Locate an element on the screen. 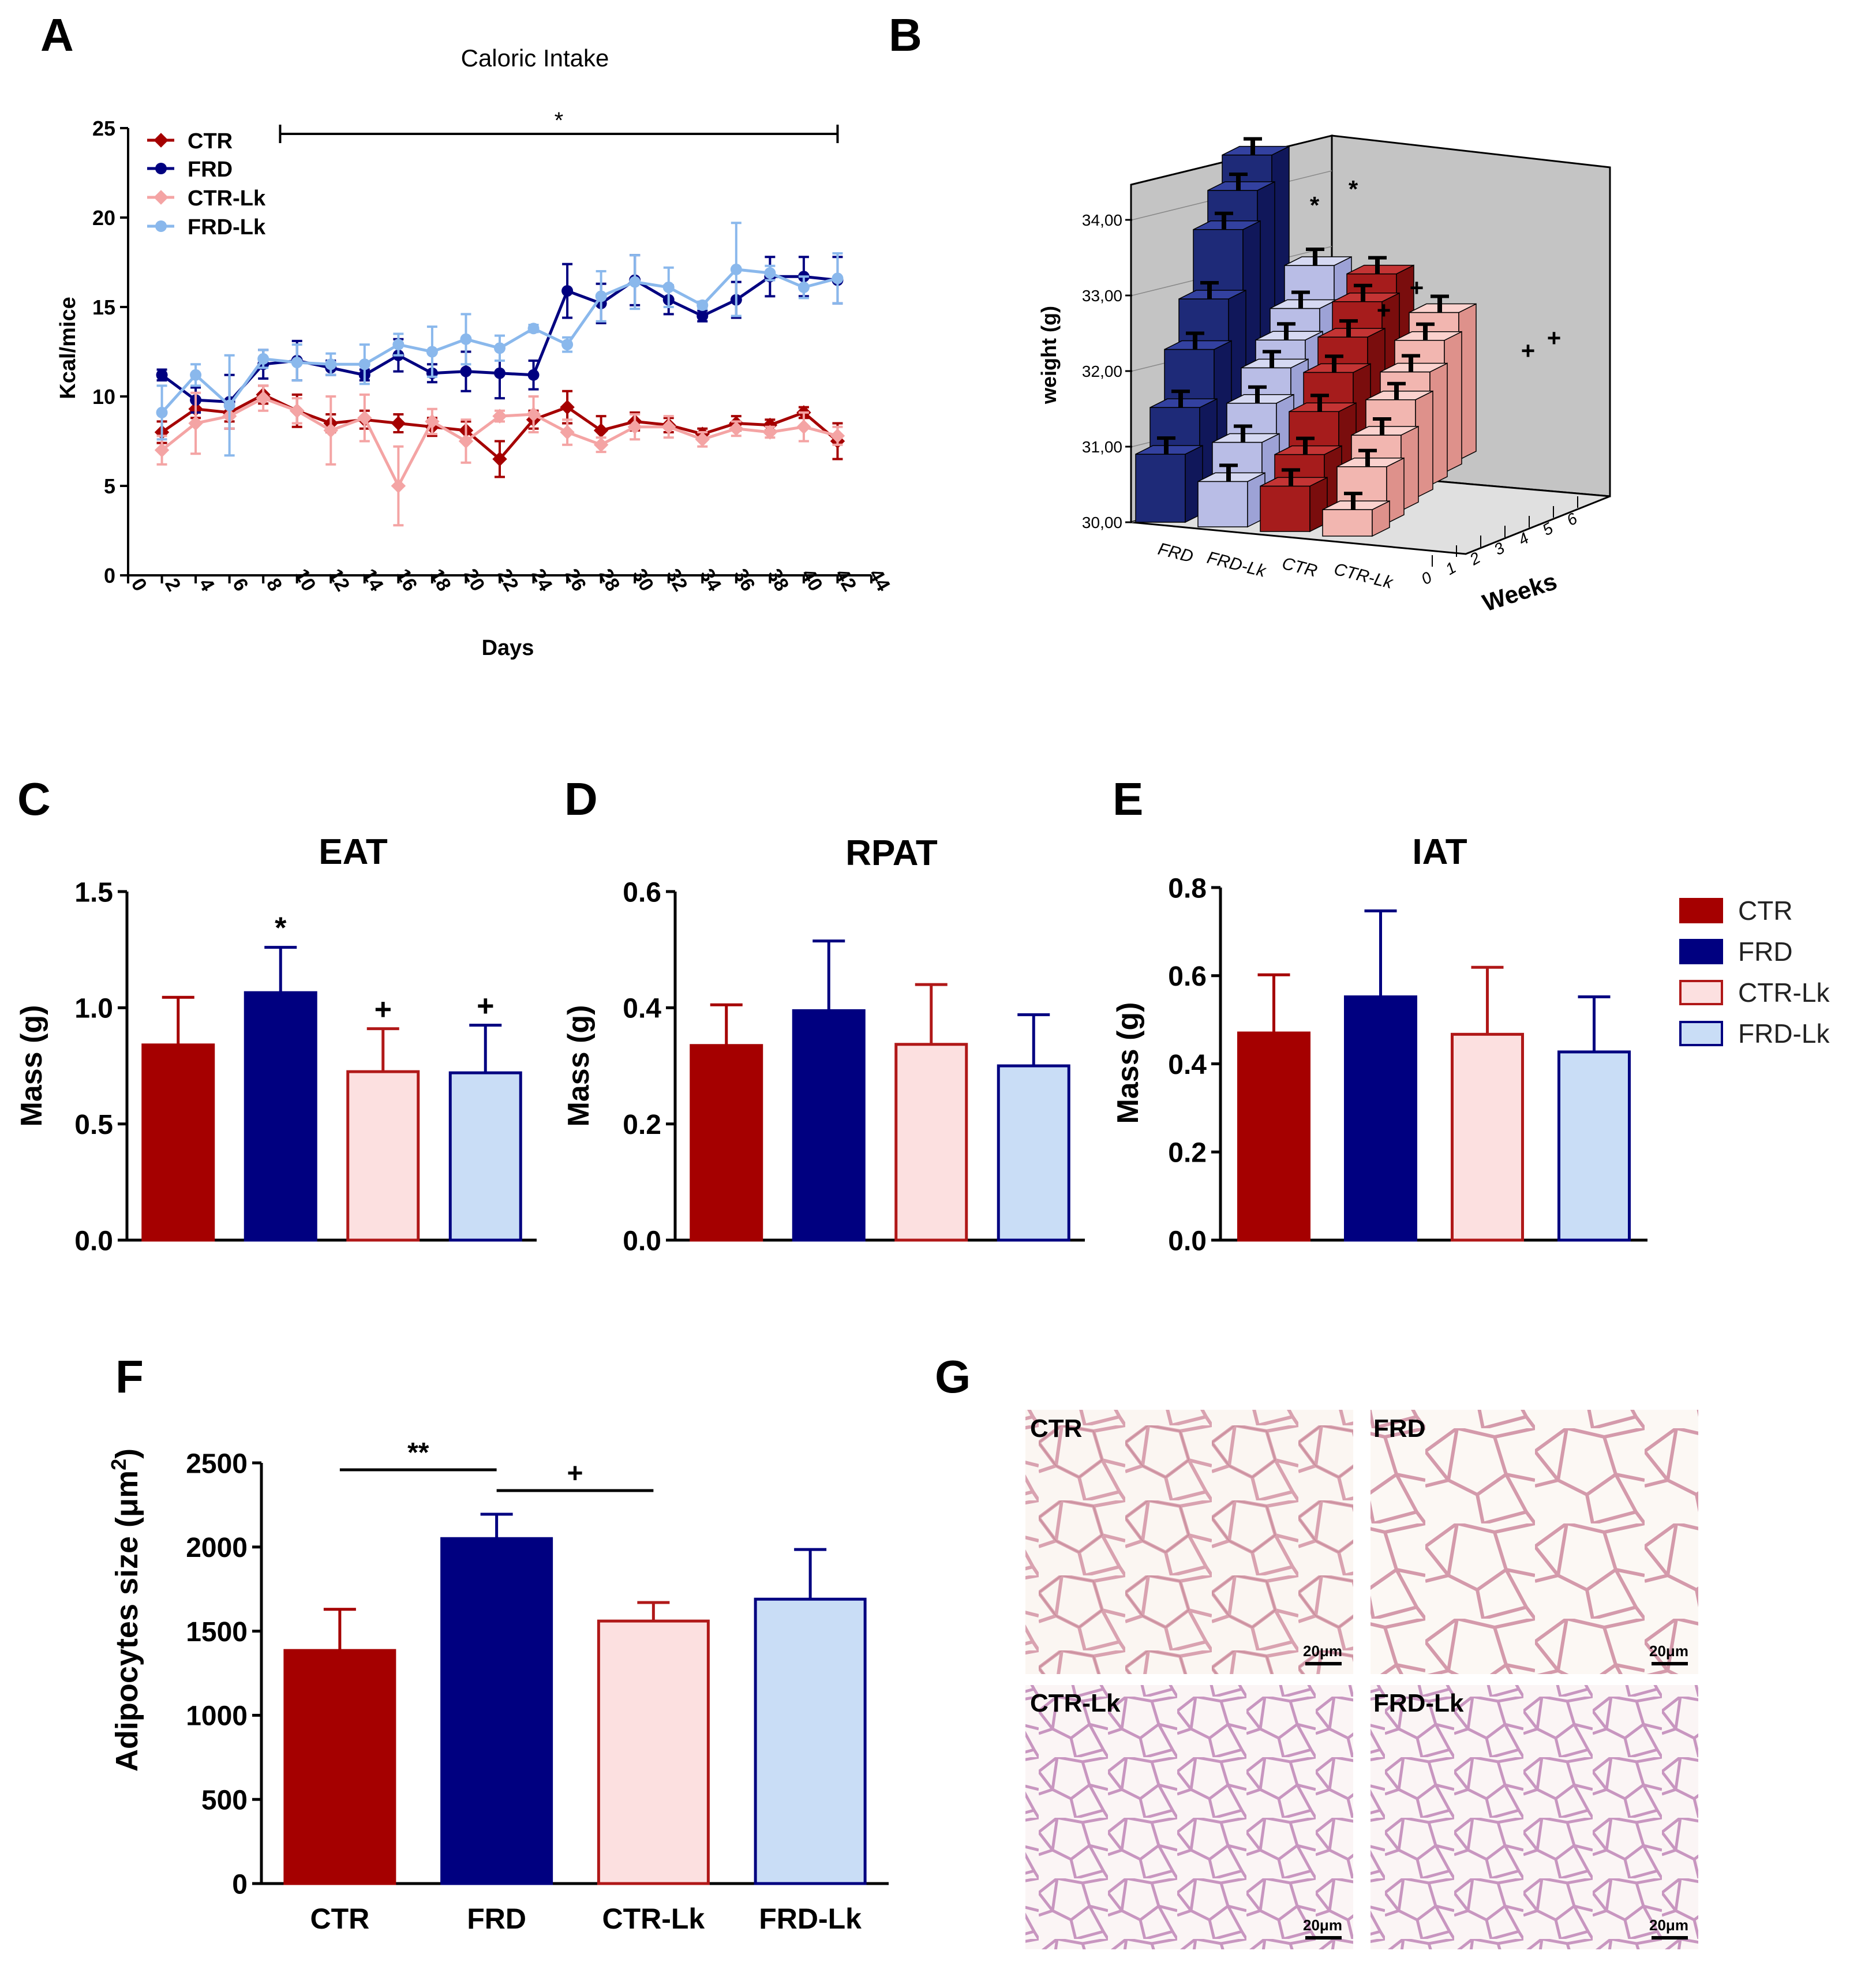  panel-letter-d: D is located at coordinates (581, 799).